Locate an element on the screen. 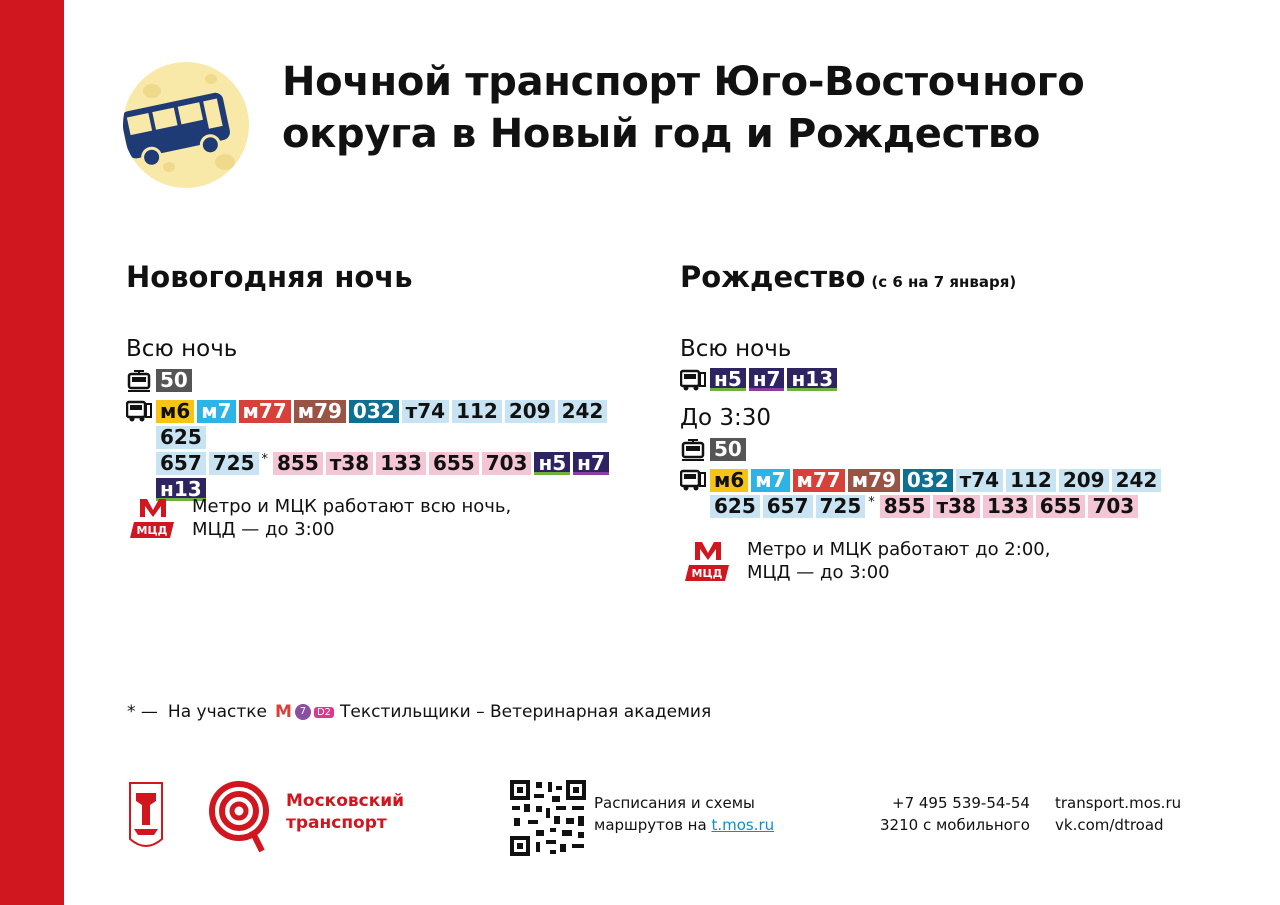 This screenshot has height=905, width=1280. right-bus-line-2: 625 657 725 * 855 т38 133 655 703 is located at coordinates (950, 506).